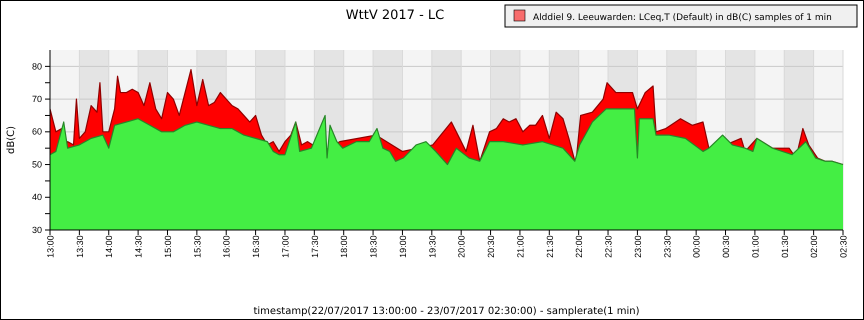 This screenshot has height=320, width=864. What do you see at coordinates (197, 246) in the screenshot?
I see `x-tick-label: 15:30` at bounding box center [197, 246].